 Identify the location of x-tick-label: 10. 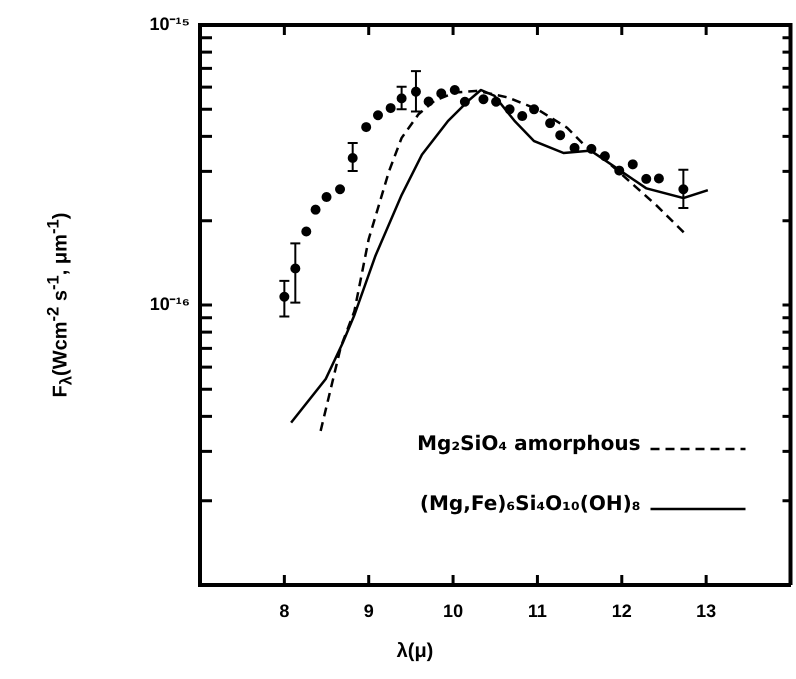
(453, 610).